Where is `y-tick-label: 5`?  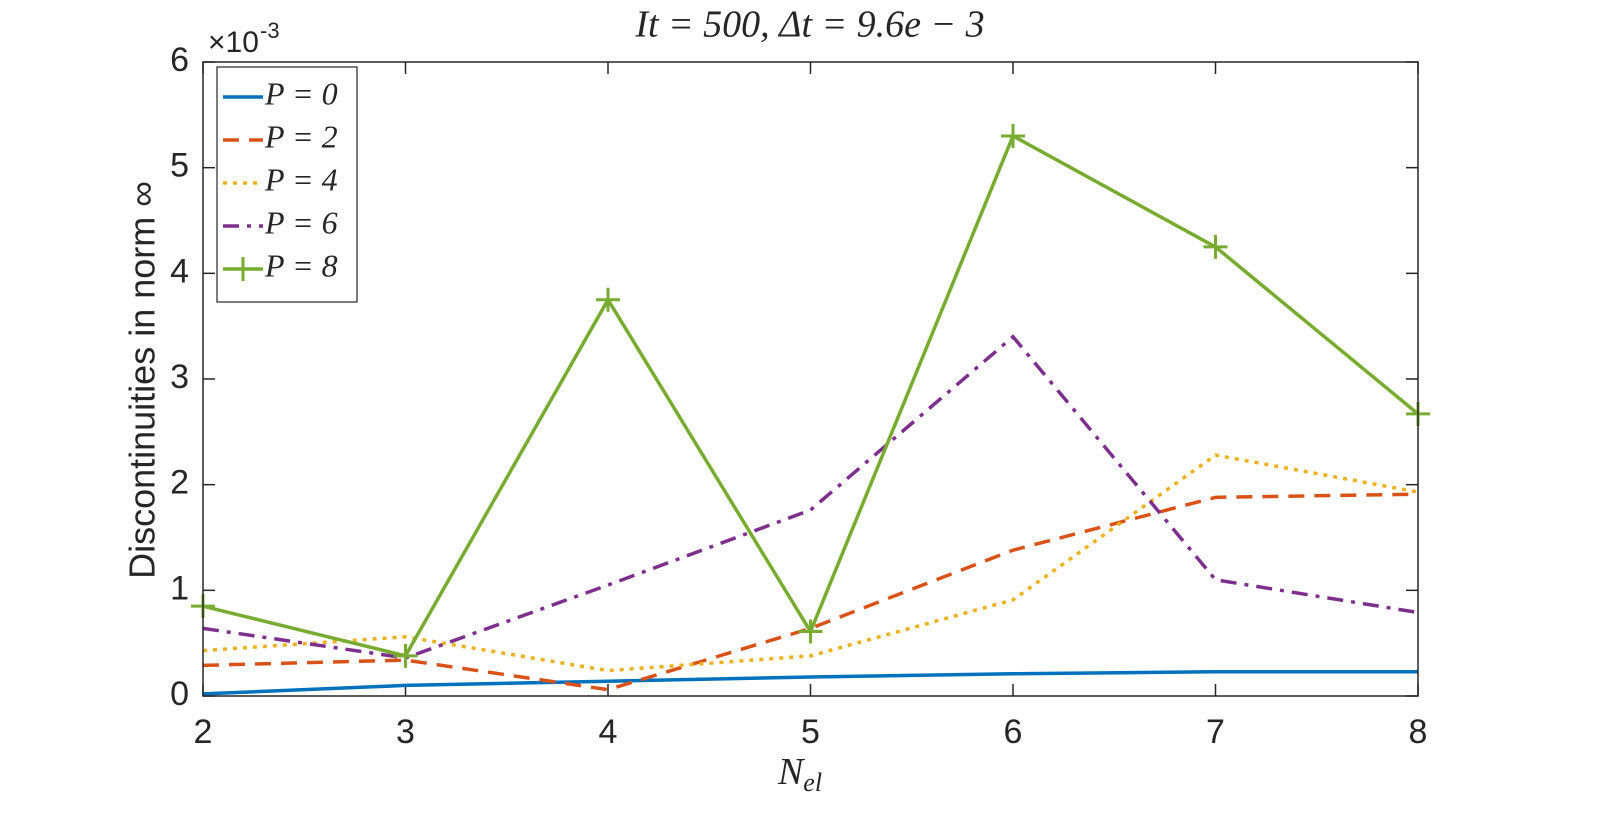
y-tick-label: 5 is located at coordinates (179, 166).